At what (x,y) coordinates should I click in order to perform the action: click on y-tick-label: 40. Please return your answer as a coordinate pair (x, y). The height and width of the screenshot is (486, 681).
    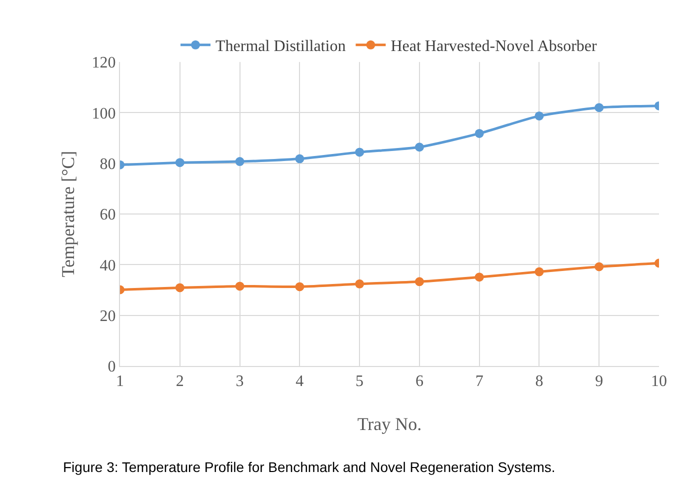
    Looking at the image, I should click on (108, 265).